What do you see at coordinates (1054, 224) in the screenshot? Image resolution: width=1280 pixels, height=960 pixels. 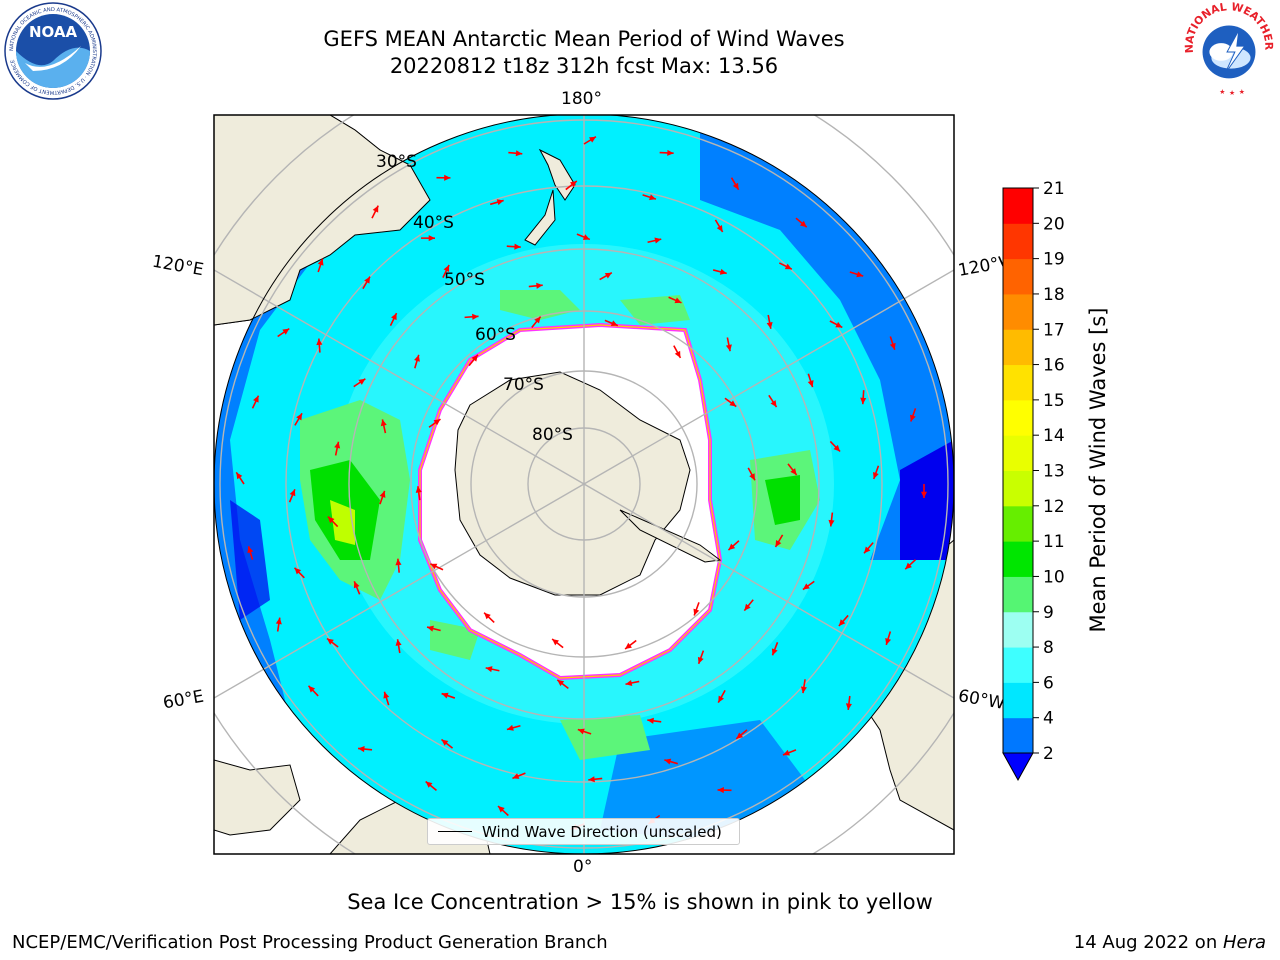 I see `colorbar-tick-label: 20` at bounding box center [1054, 224].